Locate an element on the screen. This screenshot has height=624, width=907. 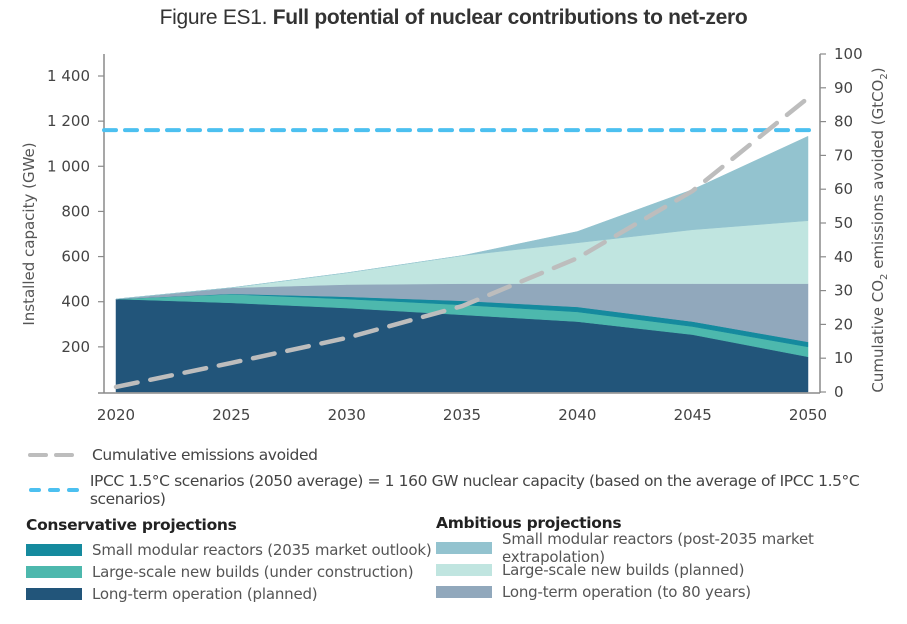
y2-axis-title-part: ) is located at coordinates (878, 70).